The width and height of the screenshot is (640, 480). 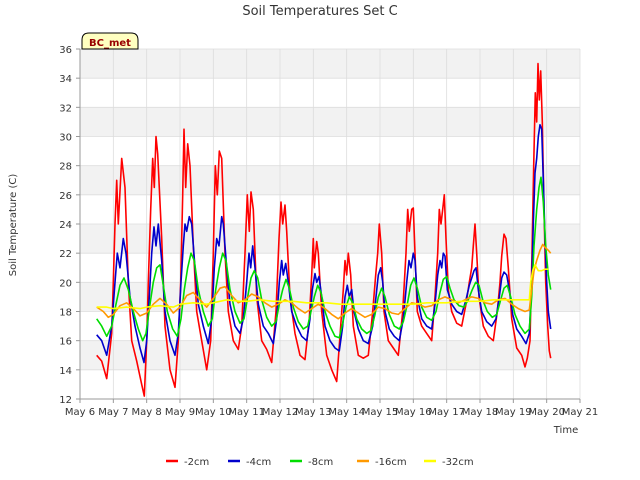 What do you see at coordinates (322, 287) in the screenshot?
I see `series-line-32cmcm` at bounding box center [322, 287].